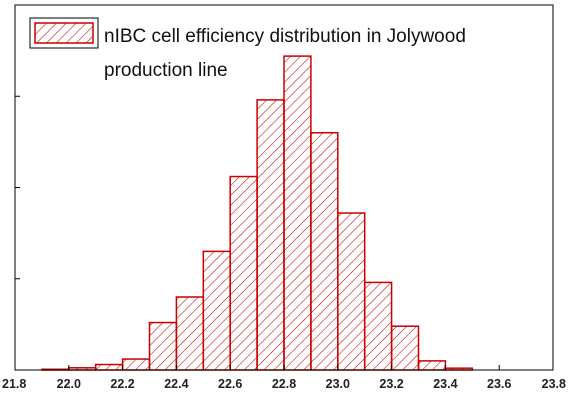 The image size is (568, 400). I want to click on x-tick-label-2: 22.2, so click(122, 384).